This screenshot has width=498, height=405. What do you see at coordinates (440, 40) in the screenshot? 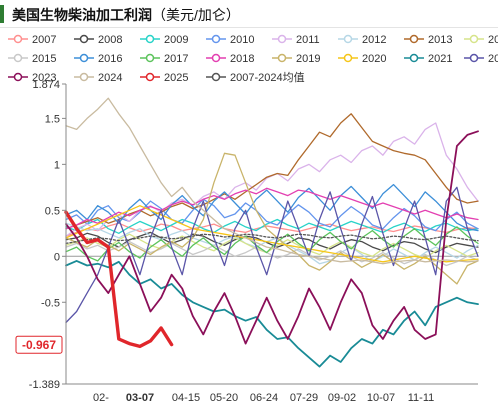
I see `legend-label: 2013` at bounding box center [440, 40].